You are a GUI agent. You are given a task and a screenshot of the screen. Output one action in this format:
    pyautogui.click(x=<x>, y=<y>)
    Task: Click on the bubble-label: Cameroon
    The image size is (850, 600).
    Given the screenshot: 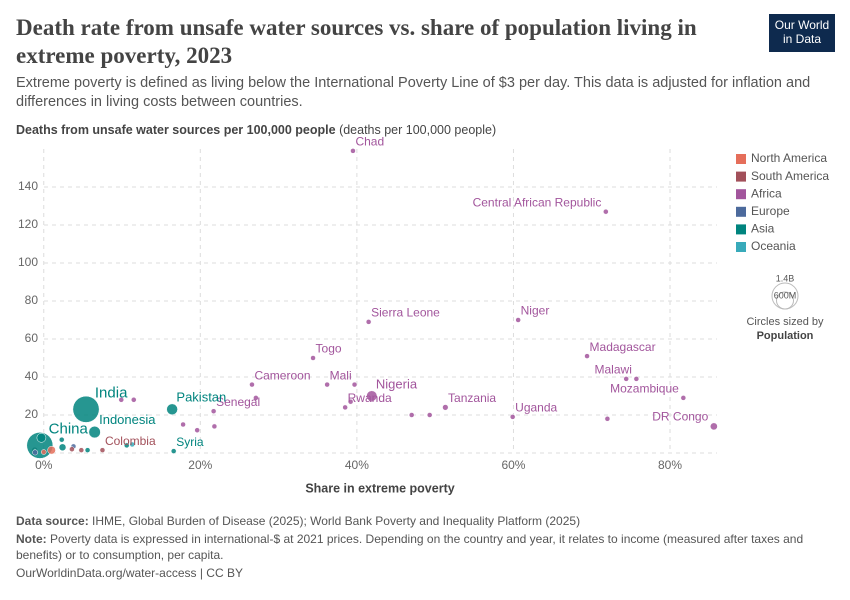 What is the action you would take?
    pyautogui.click(x=282, y=375)
    